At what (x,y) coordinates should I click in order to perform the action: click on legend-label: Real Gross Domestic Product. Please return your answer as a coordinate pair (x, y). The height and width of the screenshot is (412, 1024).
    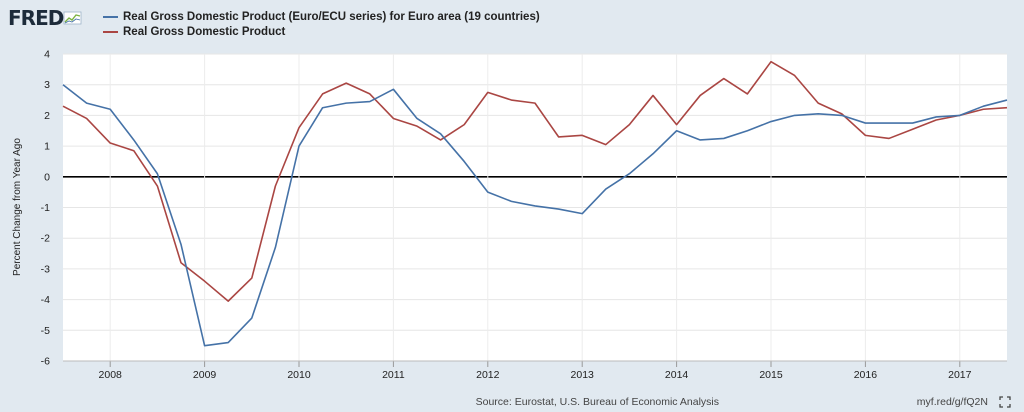
    Looking at the image, I should click on (204, 31).